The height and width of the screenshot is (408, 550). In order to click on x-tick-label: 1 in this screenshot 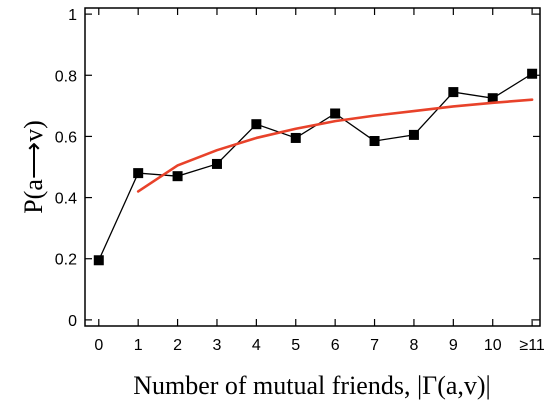, I will do `click(138, 345)`.